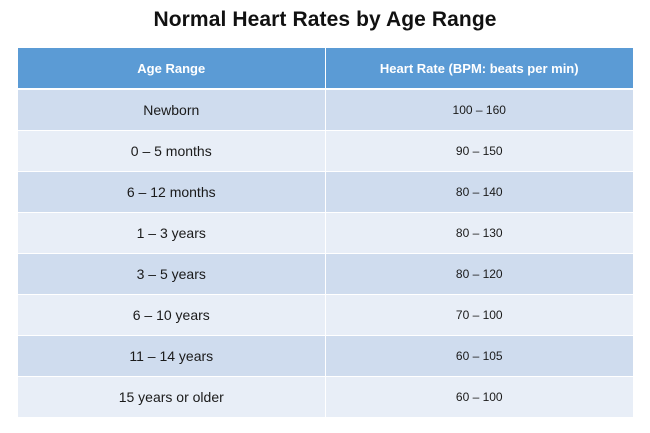  I want to click on age-cell: 1 – 3 years, so click(172, 233).